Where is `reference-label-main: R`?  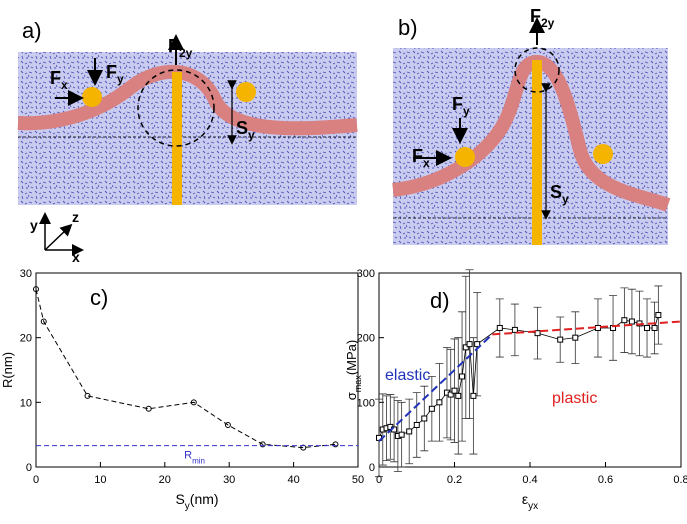 reference-label-main: R is located at coordinates (188, 456).